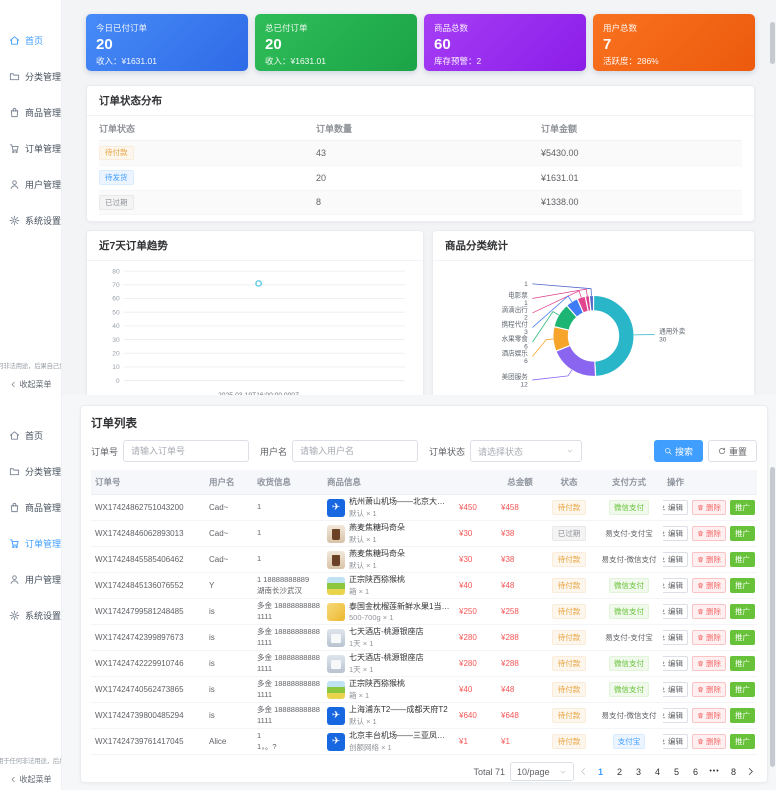  I want to click on edit-icon, so click(664, 559).